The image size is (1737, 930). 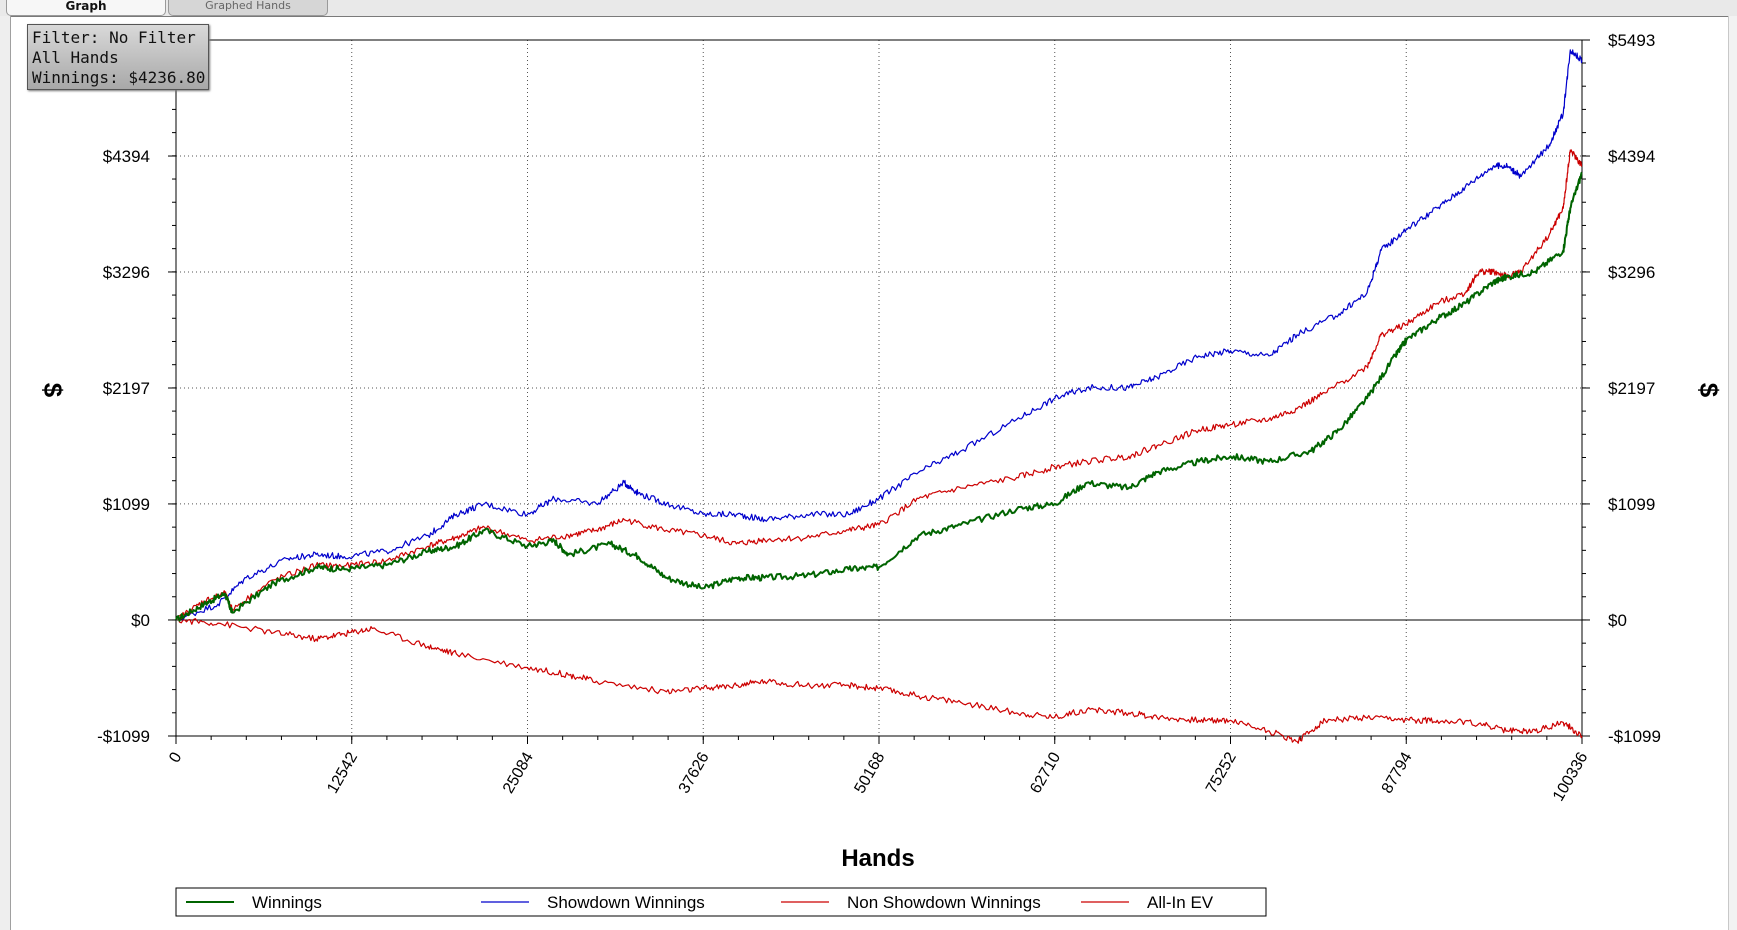 I want to click on x-tick-label: 12542, so click(x=342, y=772).